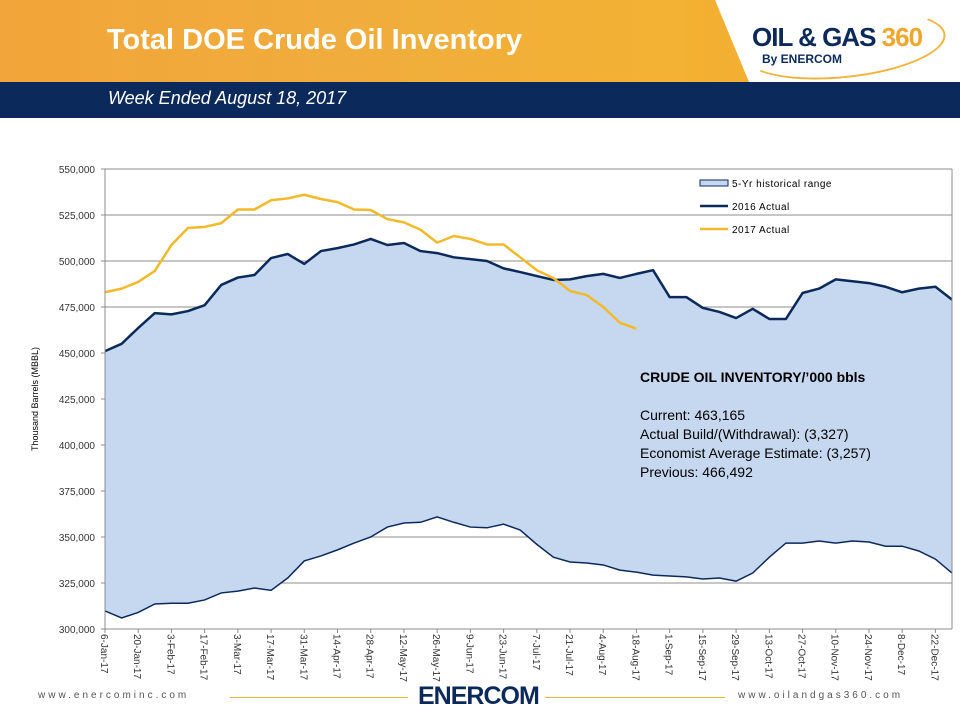 This screenshot has height=720, width=960. What do you see at coordinates (568, 655) in the screenshot?
I see `x-tick-label: 21-Jul-17` at bounding box center [568, 655].